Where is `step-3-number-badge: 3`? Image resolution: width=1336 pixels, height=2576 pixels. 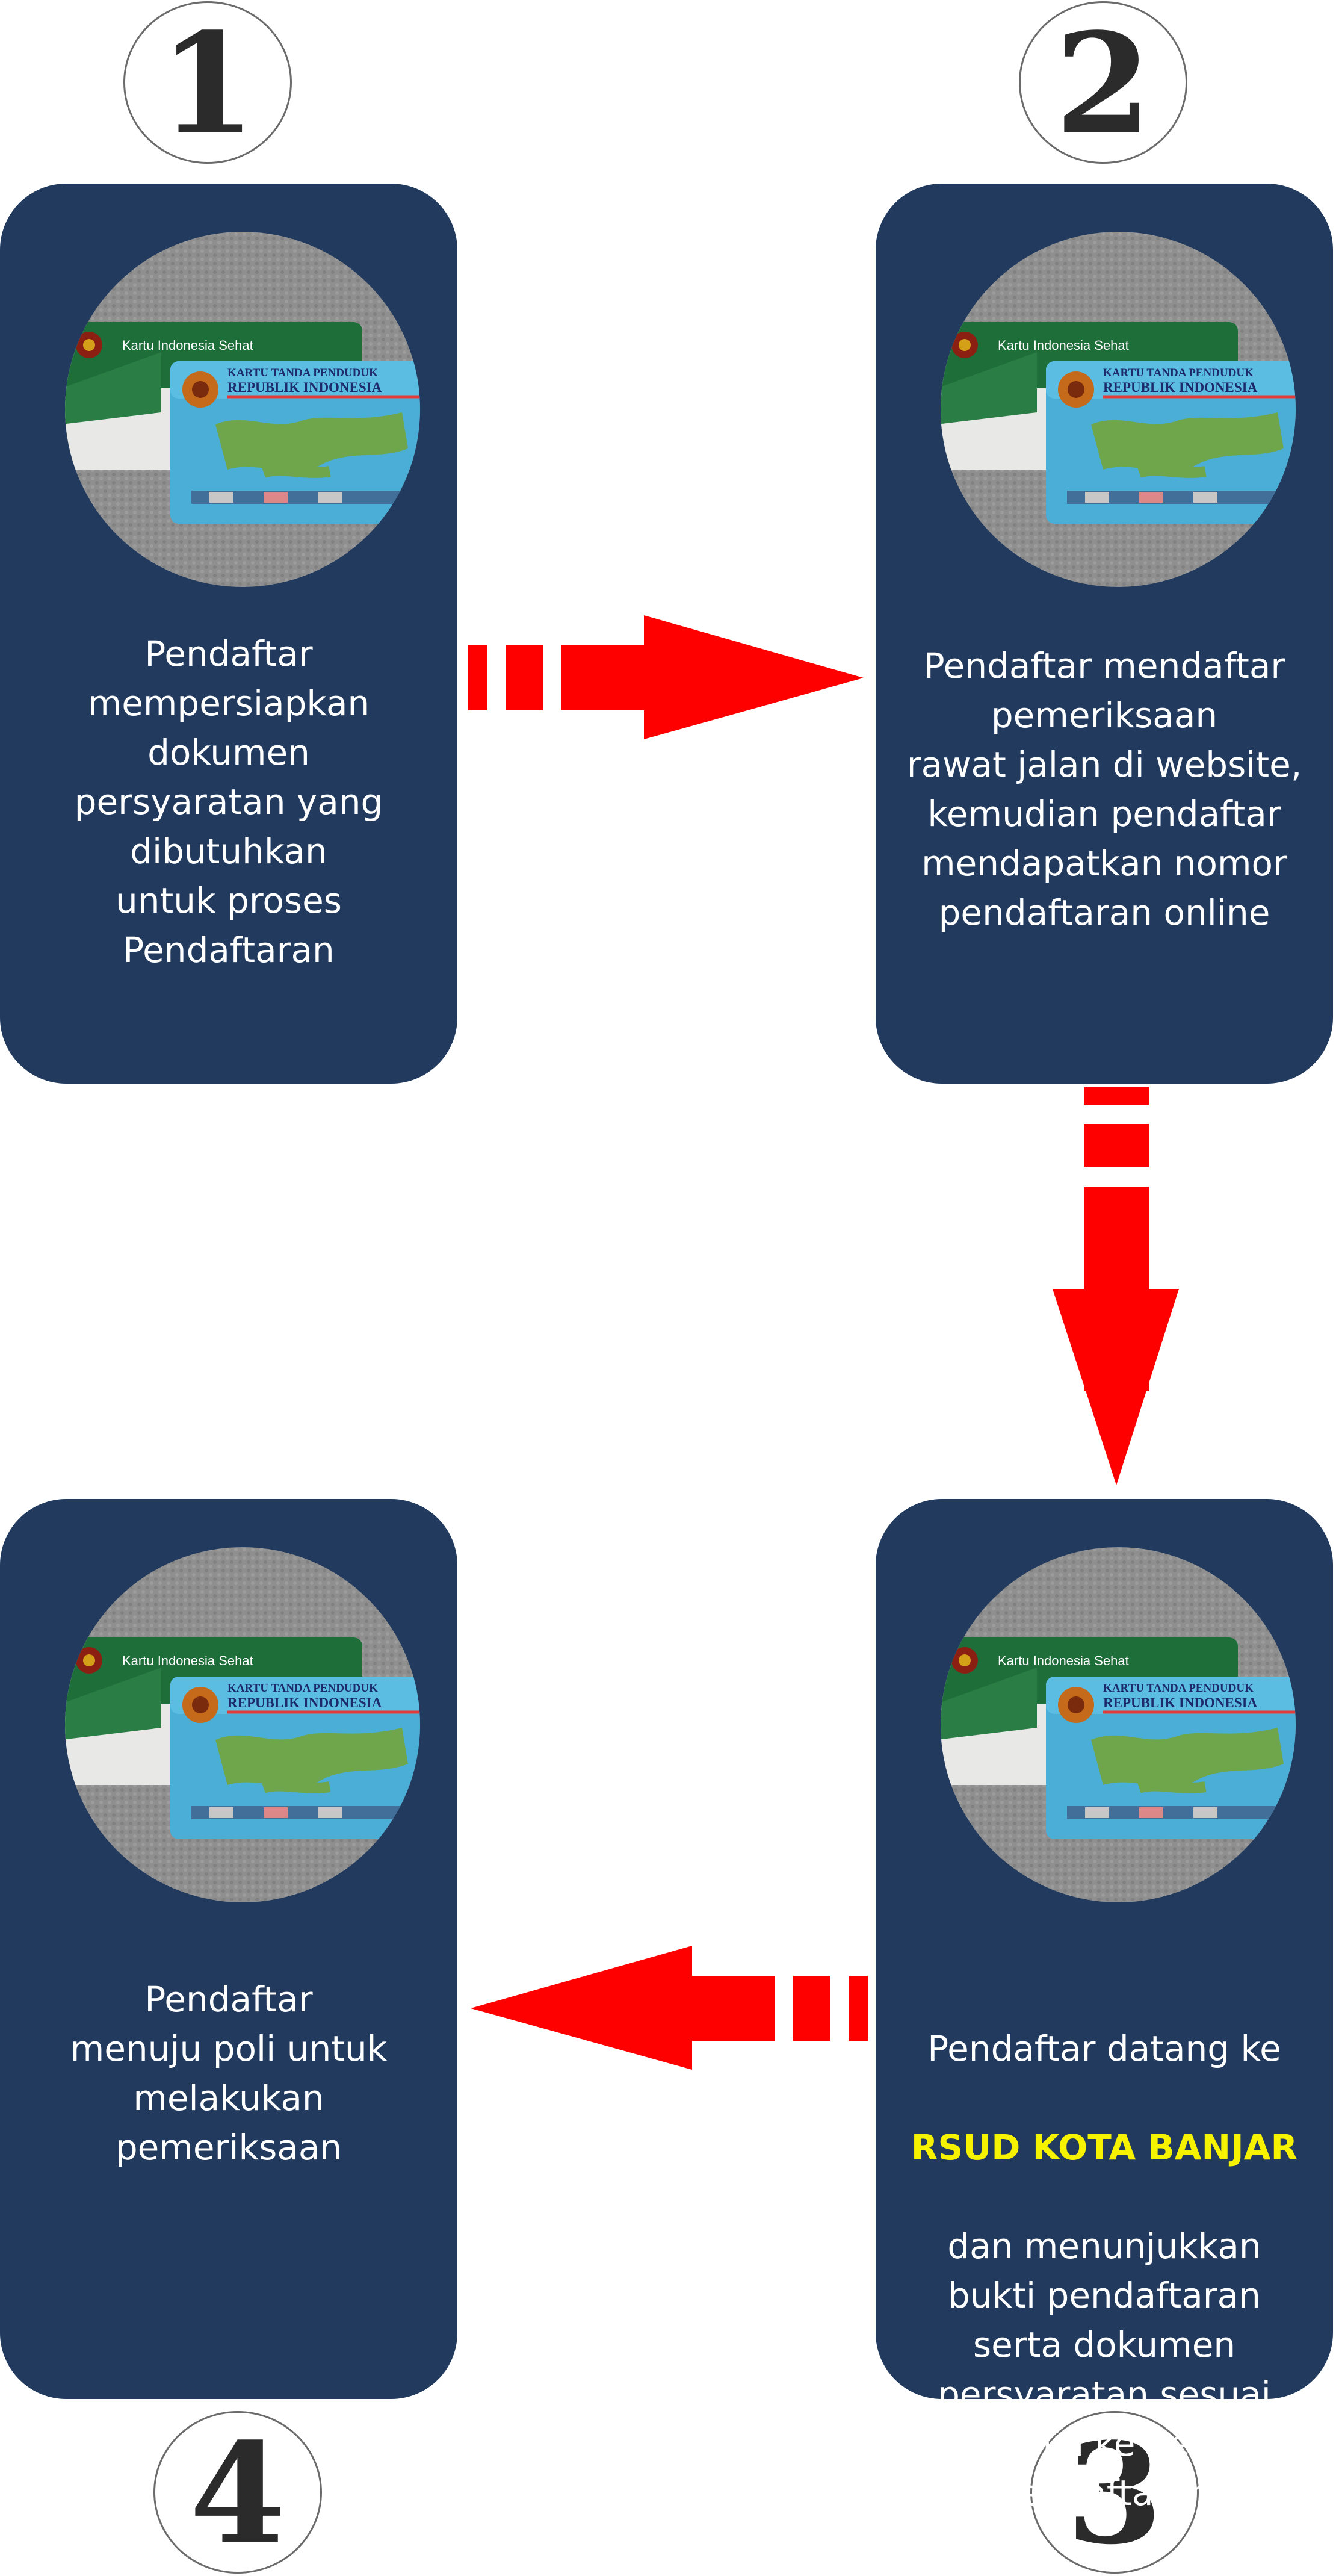 step-3-number-badge: 3 is located at coordinates (1114, 2492).